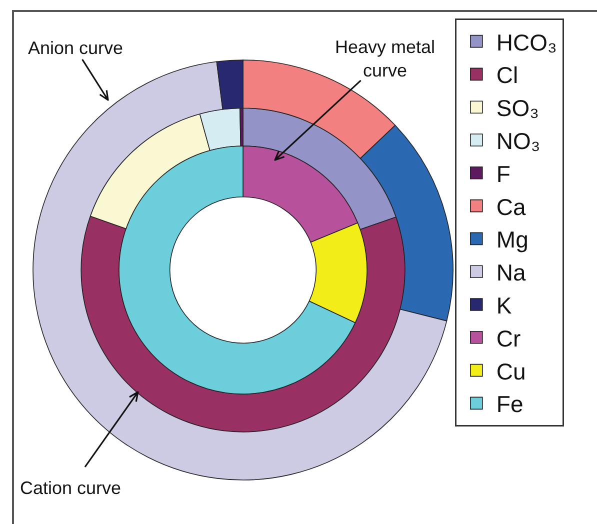 This screenshot has width=597, height=524. What do you see at coordinates (509, 338) in the screenshot?
I see `legend-label: Cr` at bounding box center [509, 338].